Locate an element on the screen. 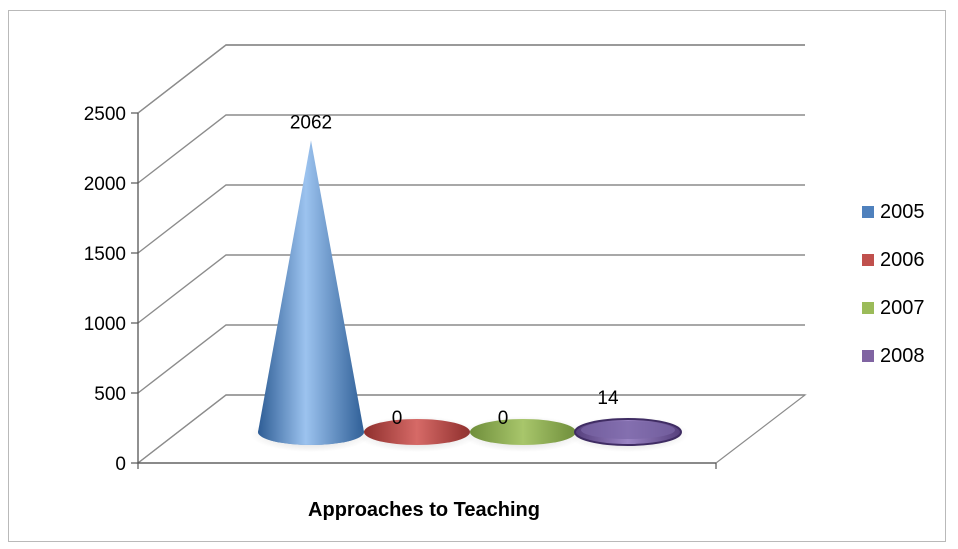 This screenshot has width=958, height=549. data-label-2007: 0 is located at coordinates (503, 418).